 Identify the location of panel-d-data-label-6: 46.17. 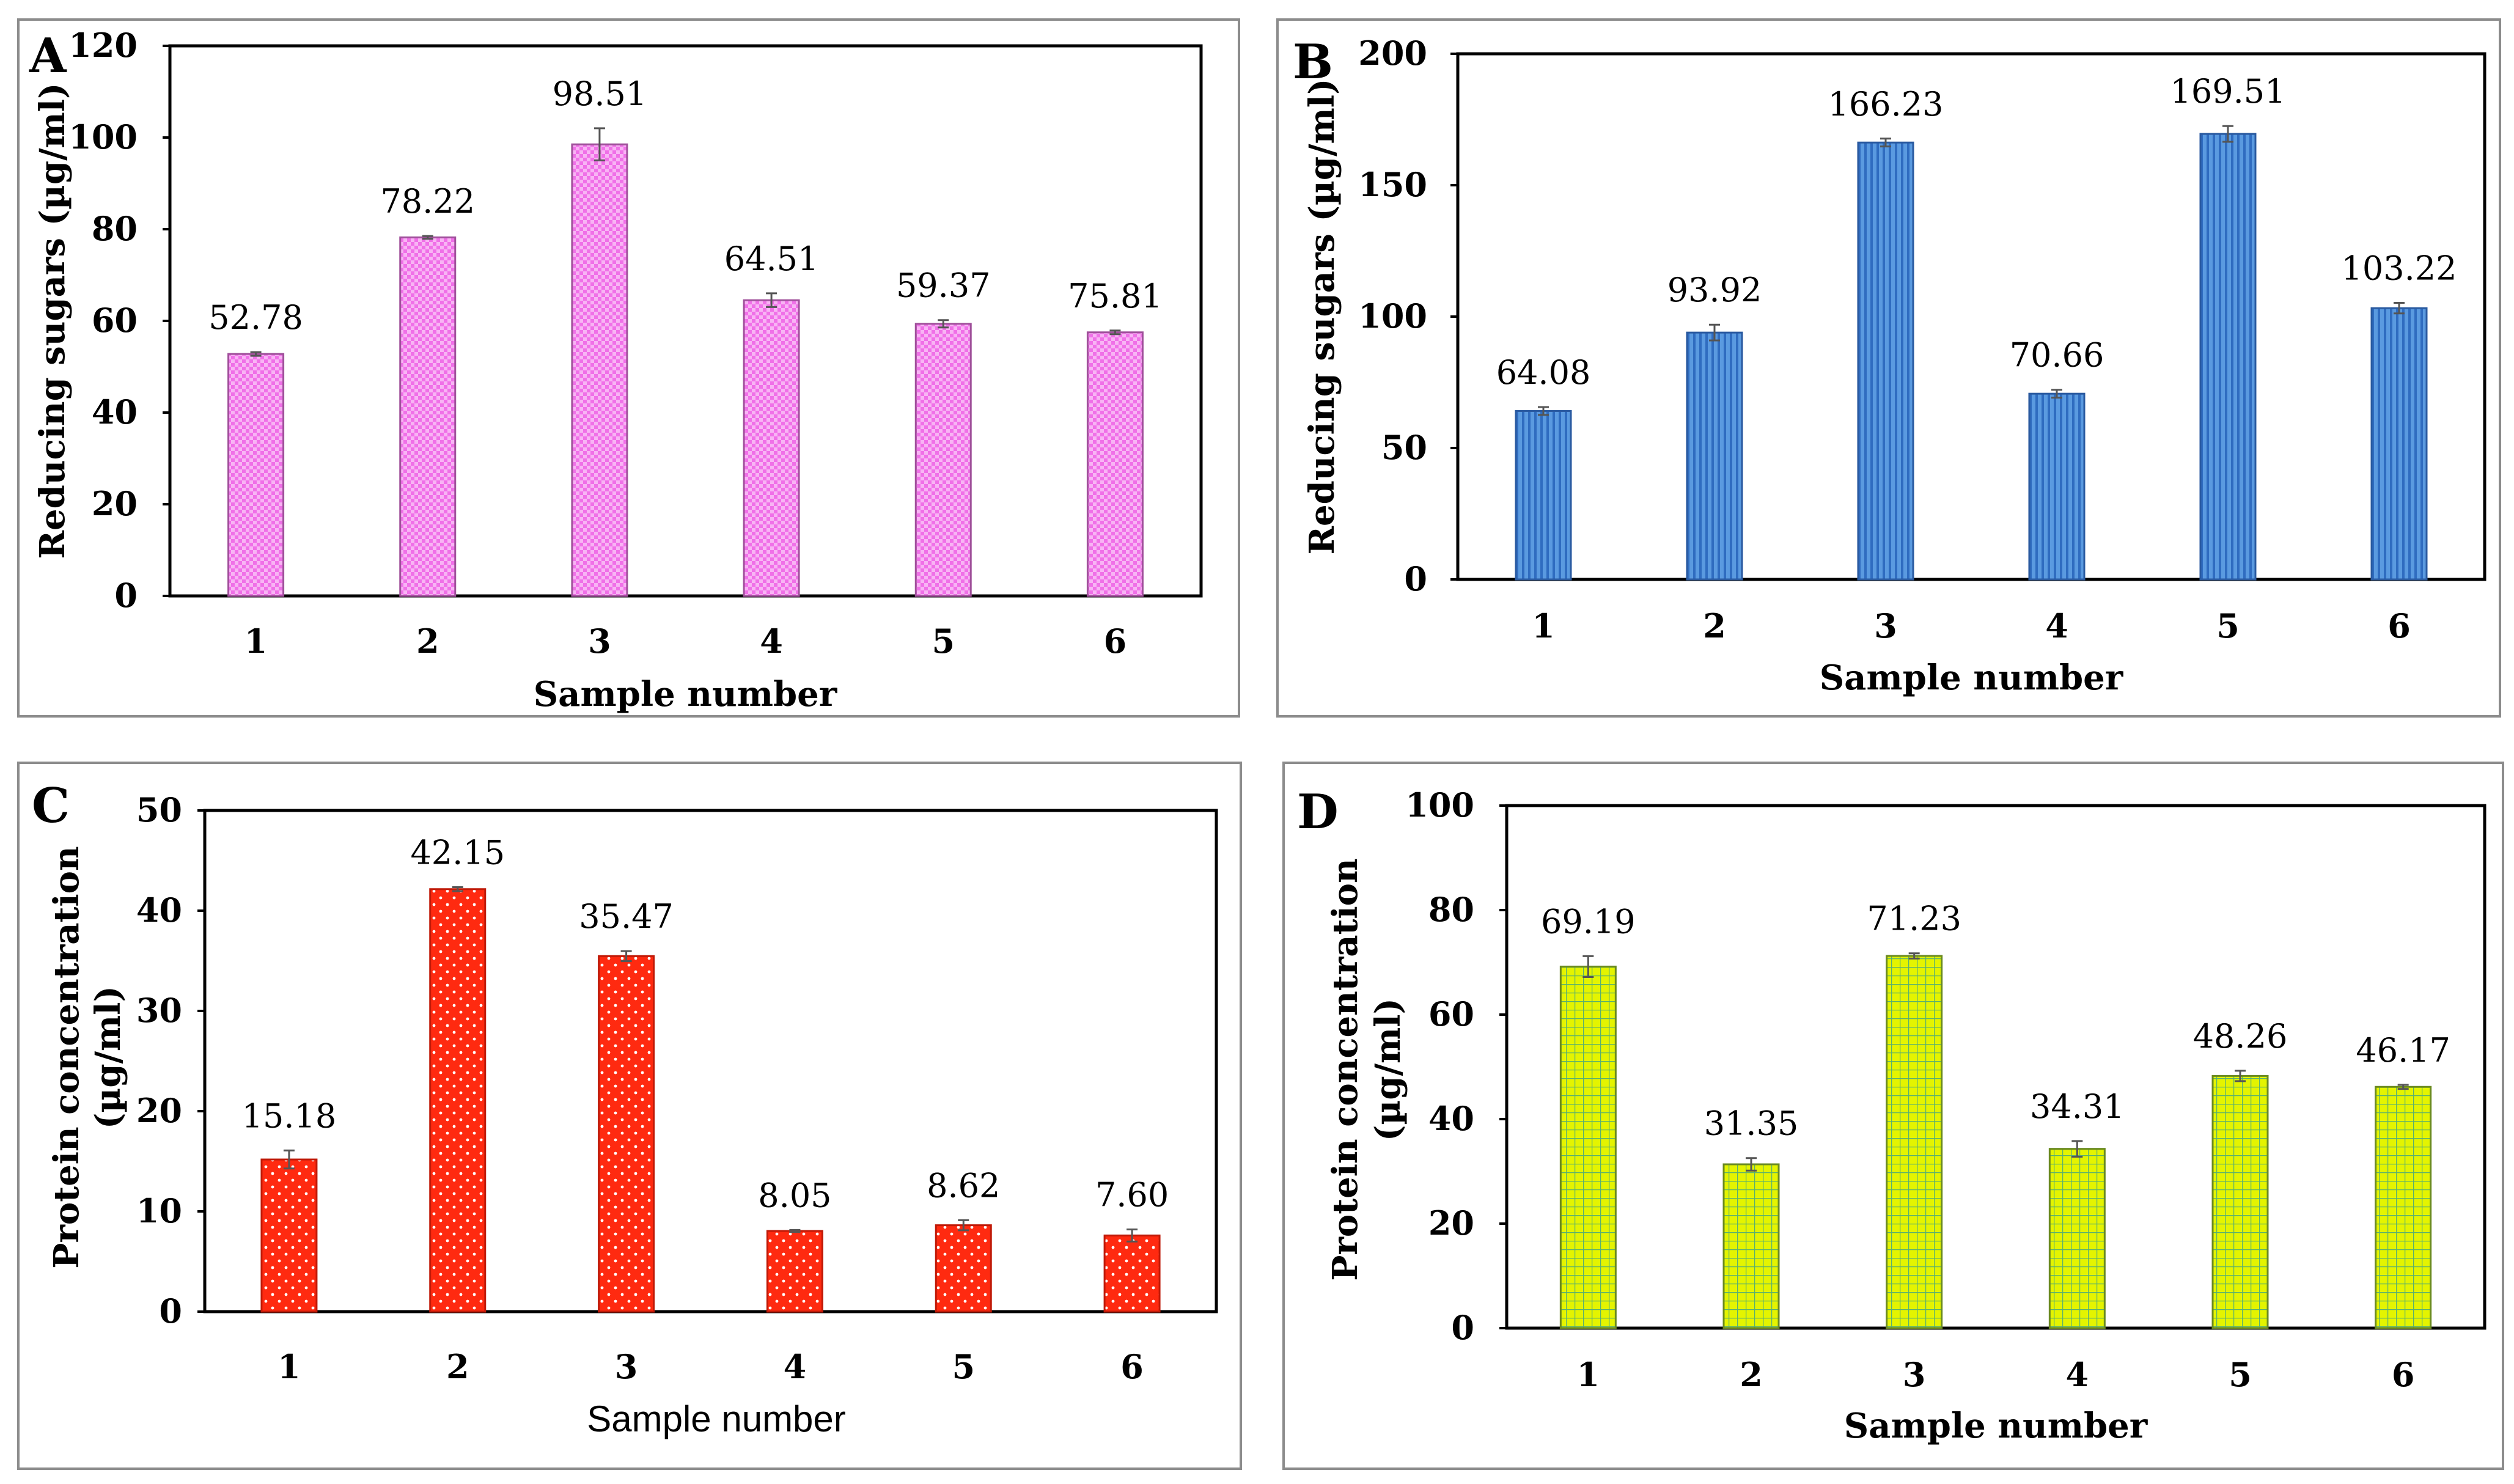
(2403, 1050).